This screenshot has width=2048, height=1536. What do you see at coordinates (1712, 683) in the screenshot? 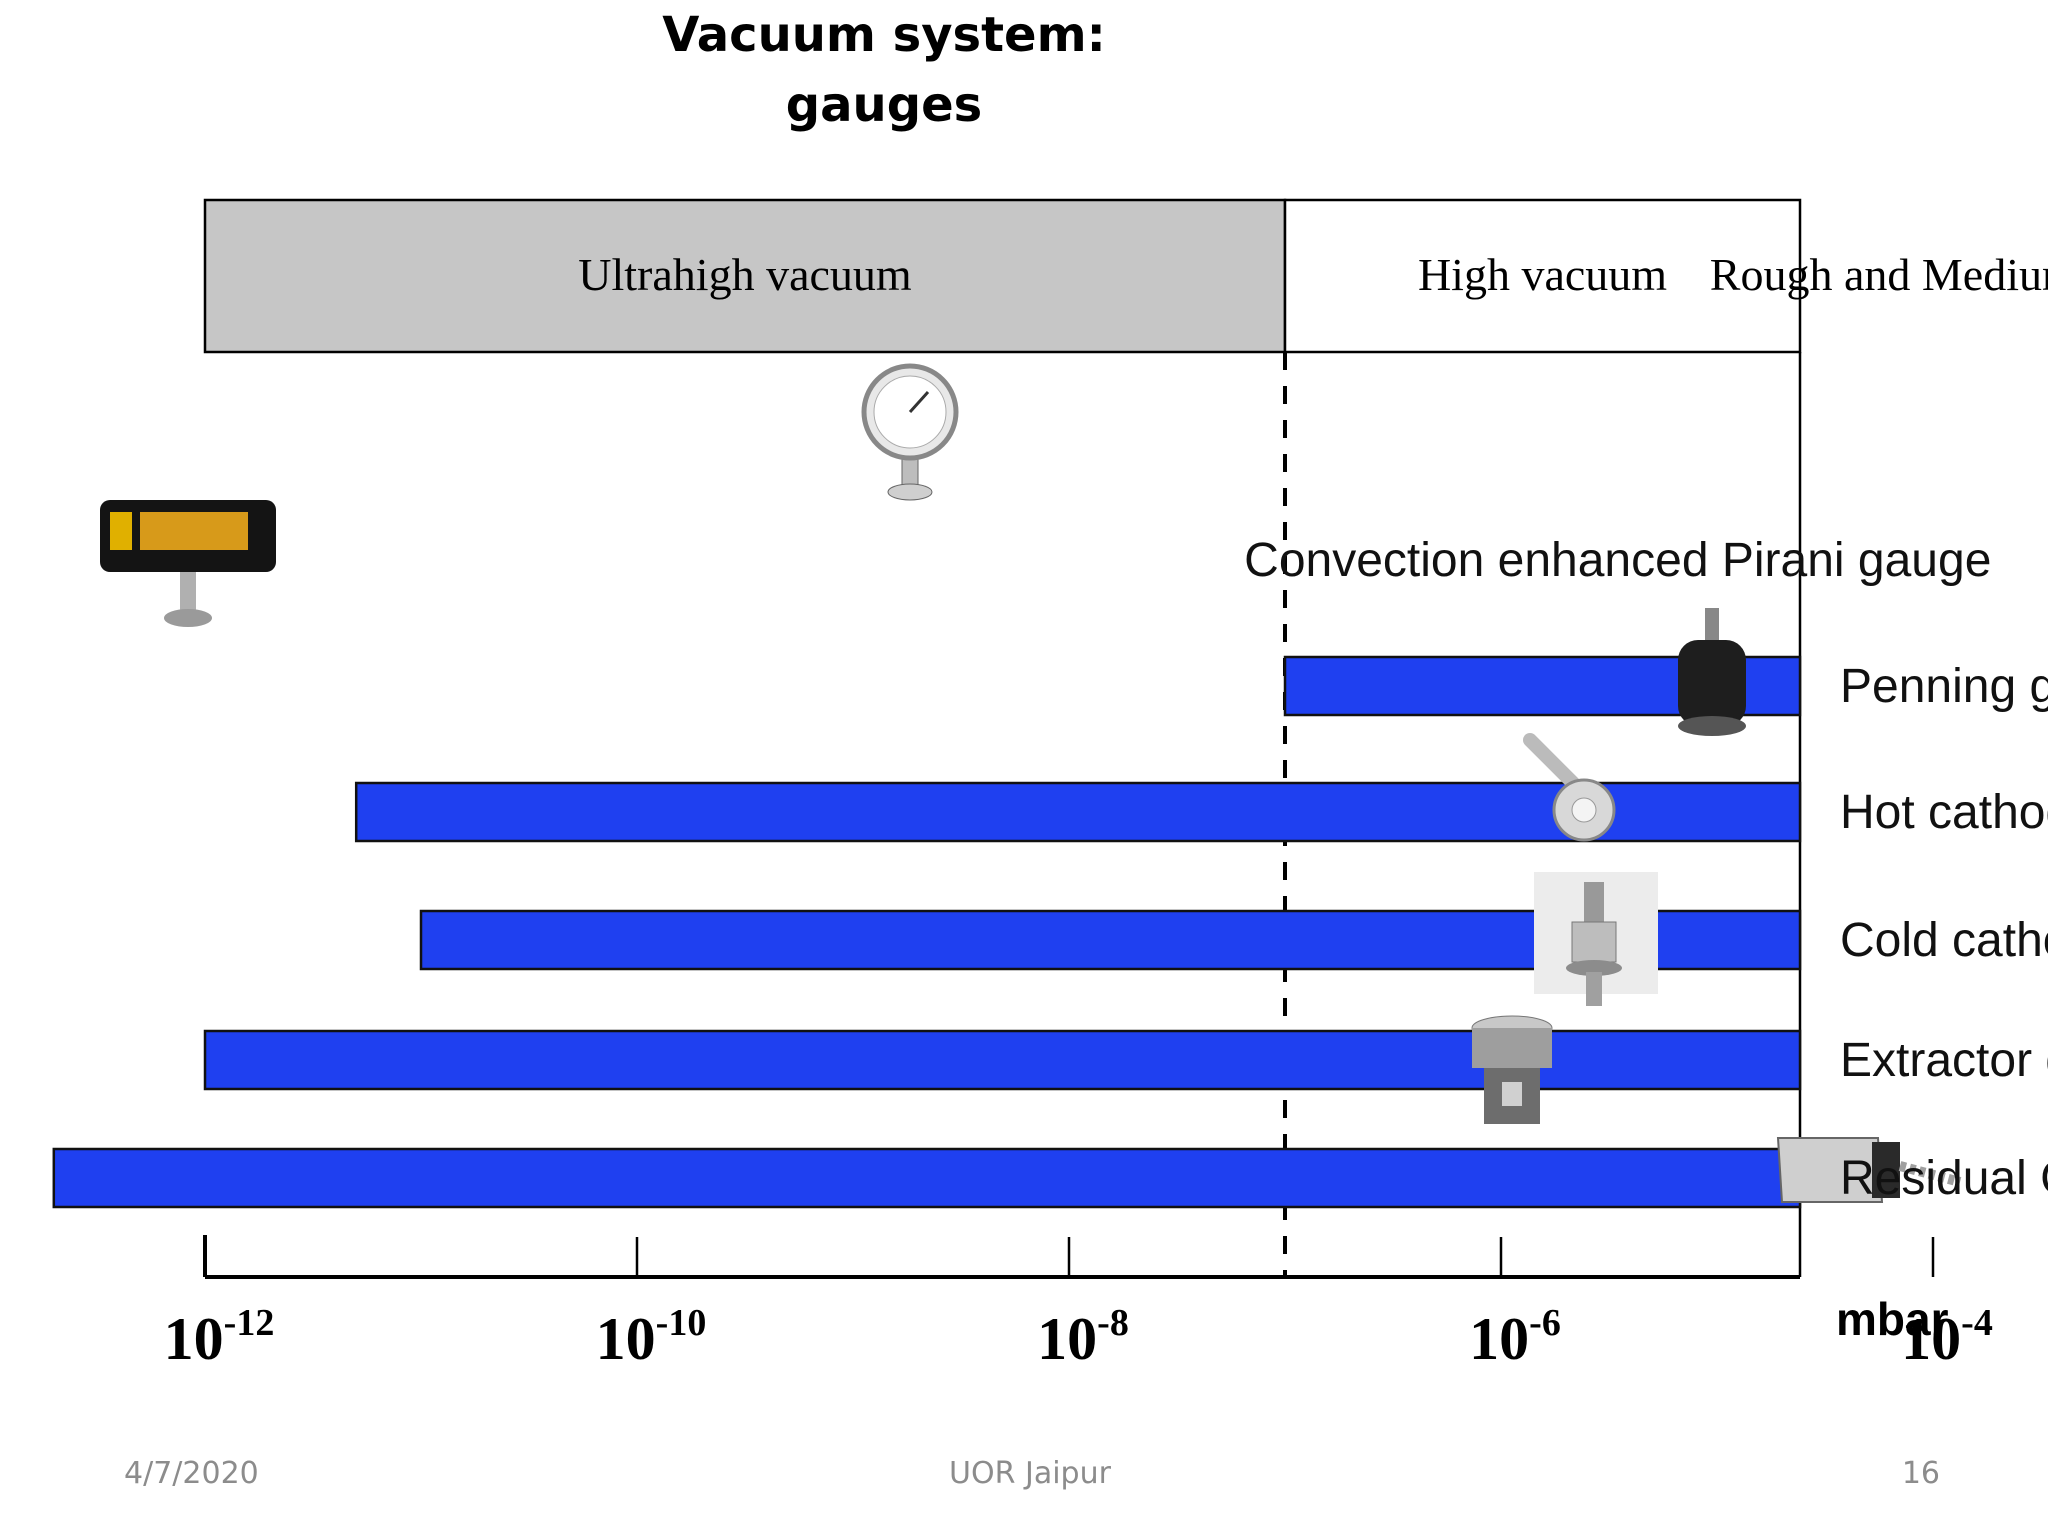
I see `penning-body` at bounding box center [1712, 683].